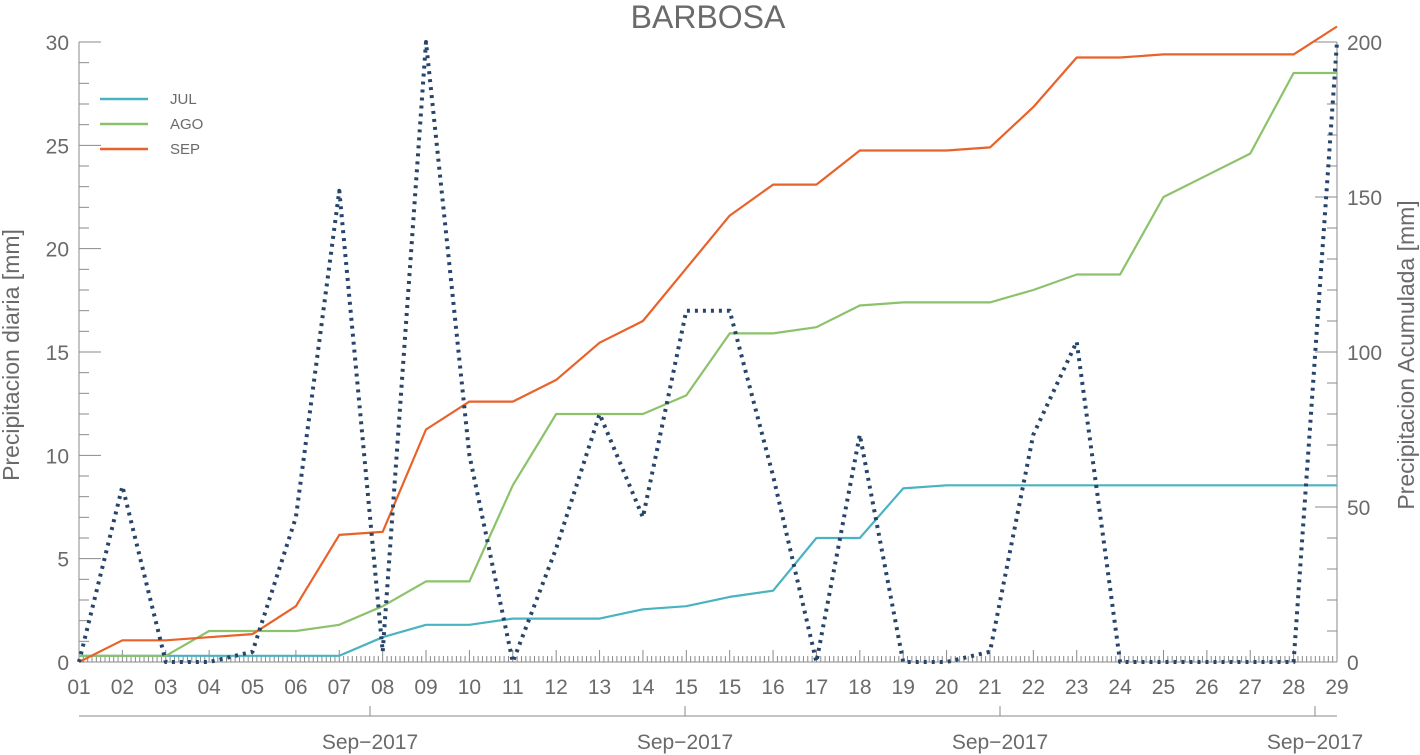  What do you see at coordinates (78, 687) in the screenshot?
I see `x-tick-label: 01` at bounding box center [78, 687].